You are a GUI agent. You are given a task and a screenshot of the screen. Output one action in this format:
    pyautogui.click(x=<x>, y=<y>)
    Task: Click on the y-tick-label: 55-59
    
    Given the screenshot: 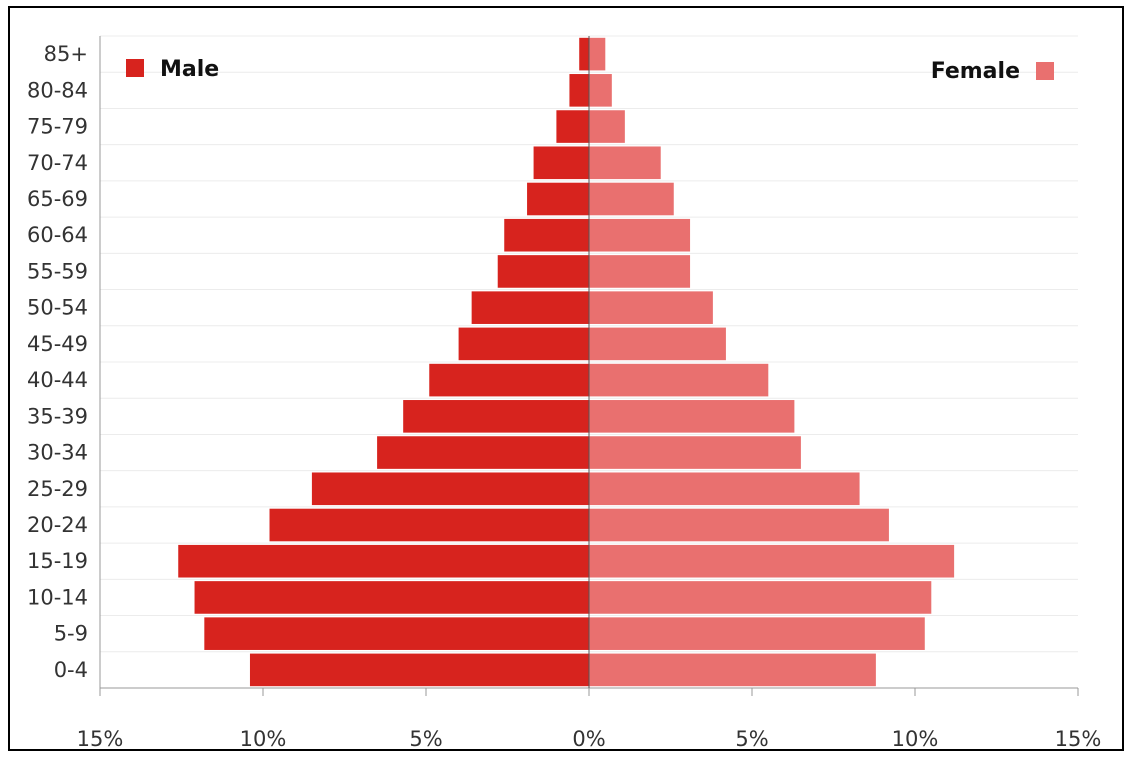 What is the action you would take?
    pyautogui.click(x=57, y=271)
    